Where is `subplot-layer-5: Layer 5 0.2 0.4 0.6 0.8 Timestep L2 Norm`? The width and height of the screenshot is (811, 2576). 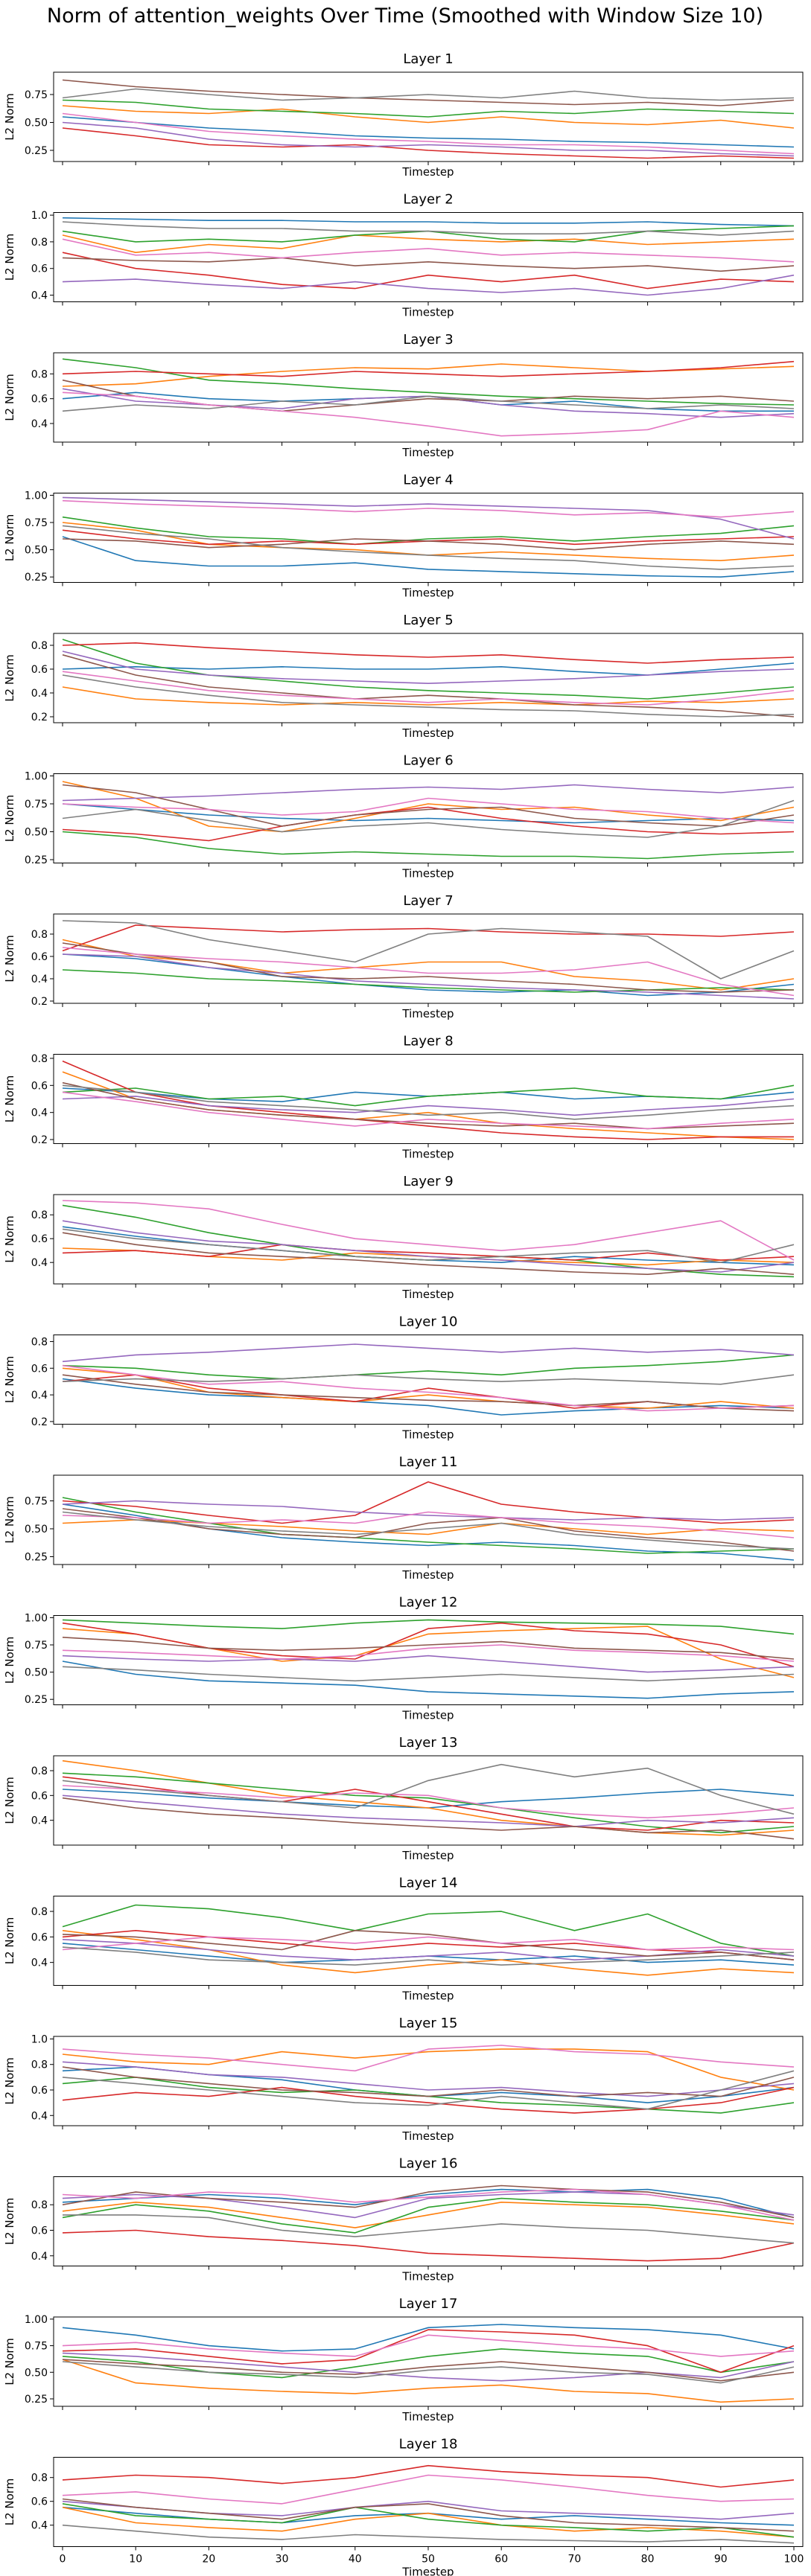 subplot-layer-5: Layer 5 0.2 0.4 0.6 0.8 Timestep L2 Norm is located at coordinates (404, 676).